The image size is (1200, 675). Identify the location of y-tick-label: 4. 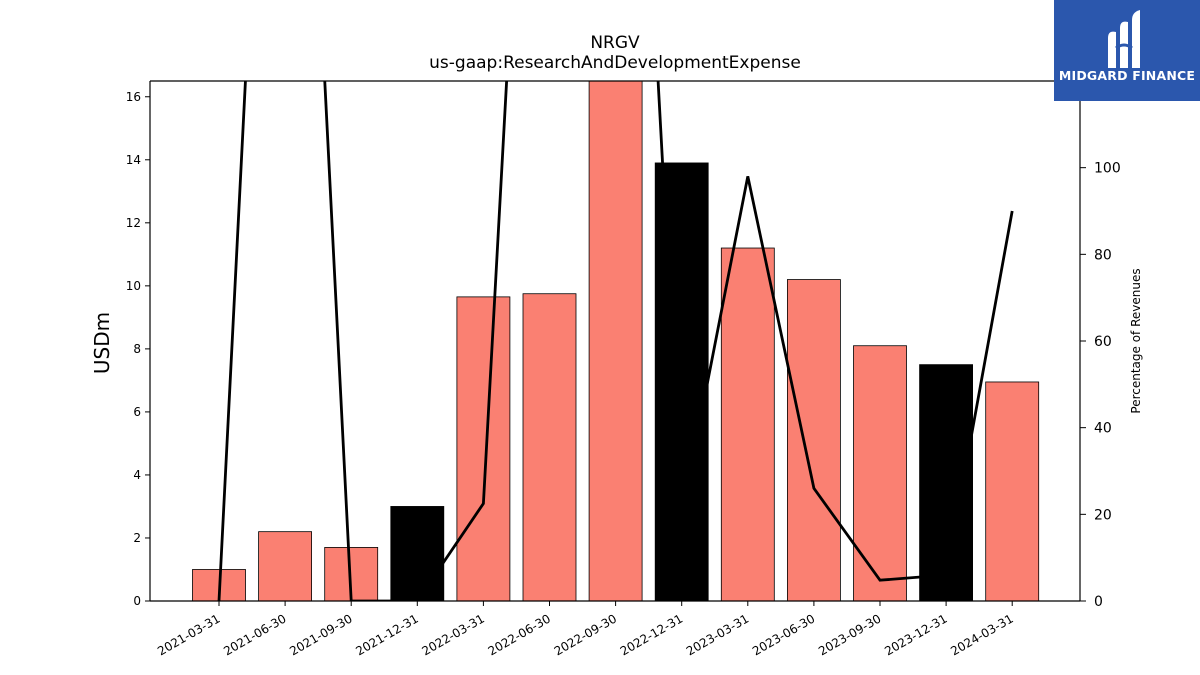
(137, 475).